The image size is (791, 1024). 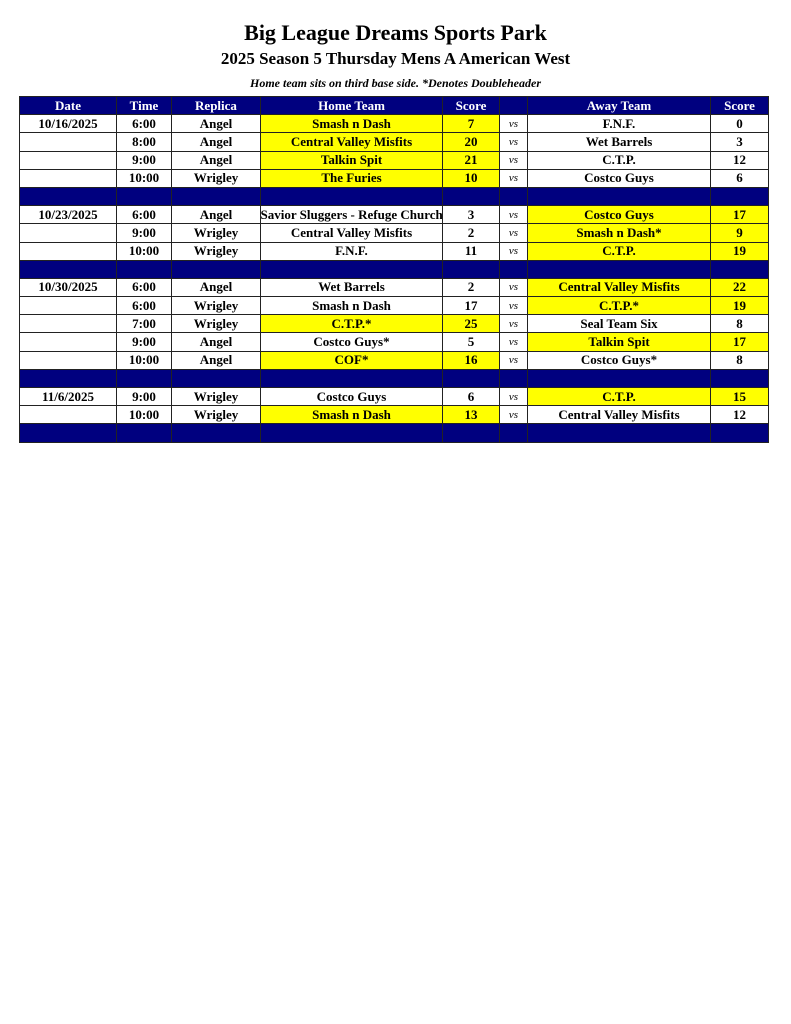 I want to click on home-team-cell: Central Valley Misfits, so click(x=351, y=233).